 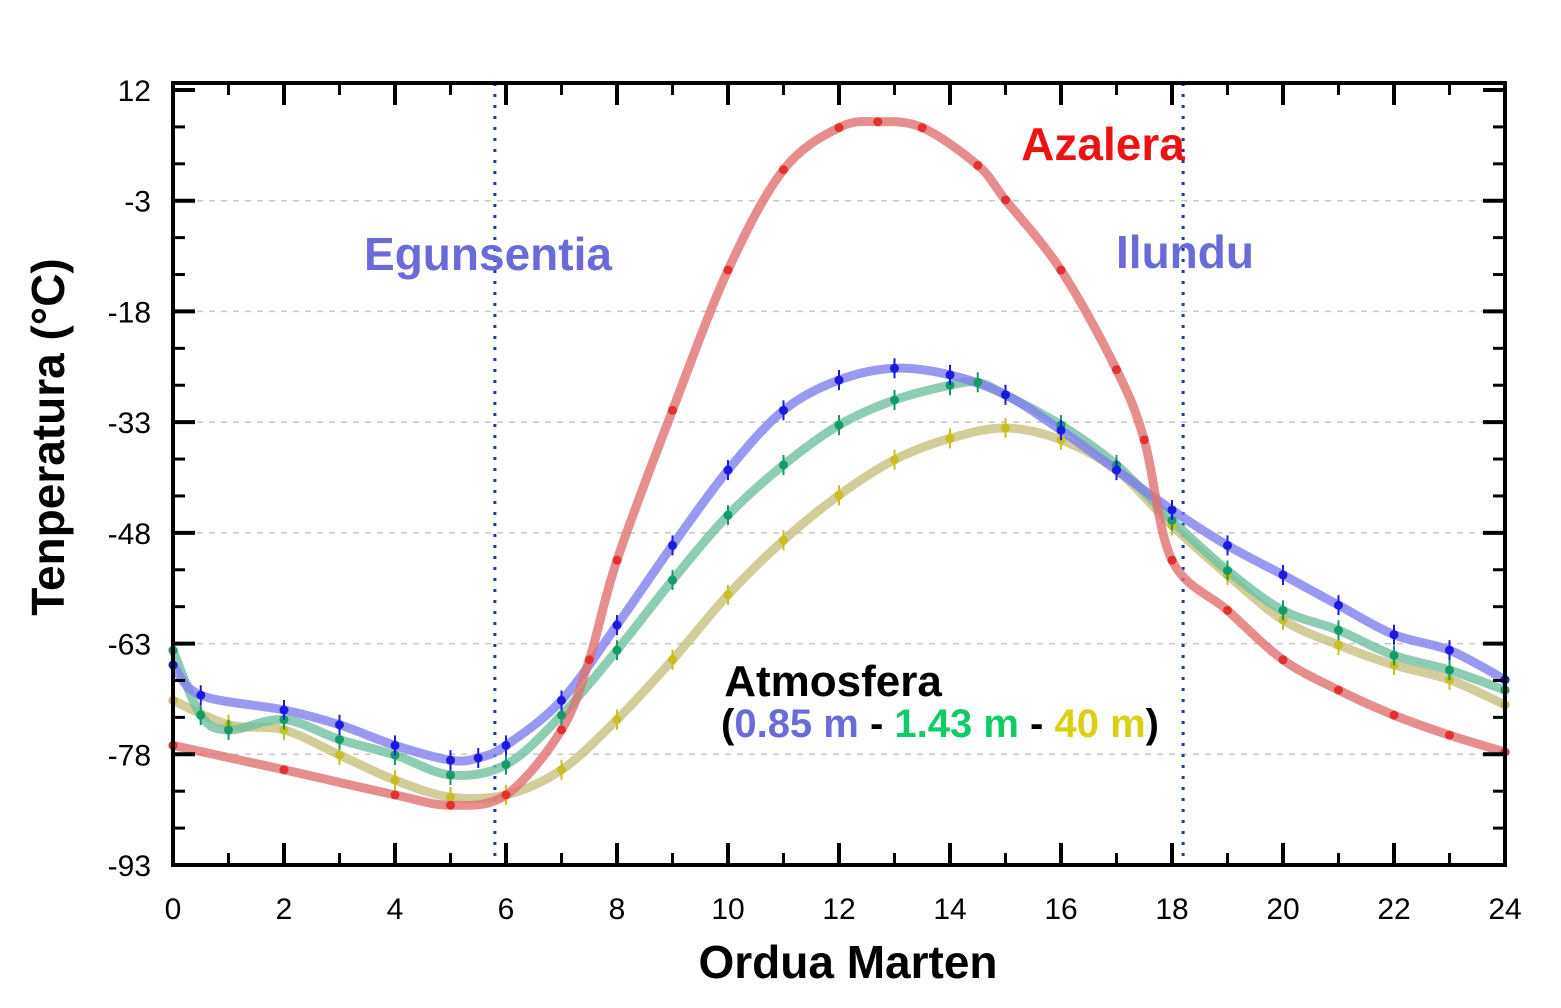 I want to click on legend-sep2: -, so click(x=1037, y=724).